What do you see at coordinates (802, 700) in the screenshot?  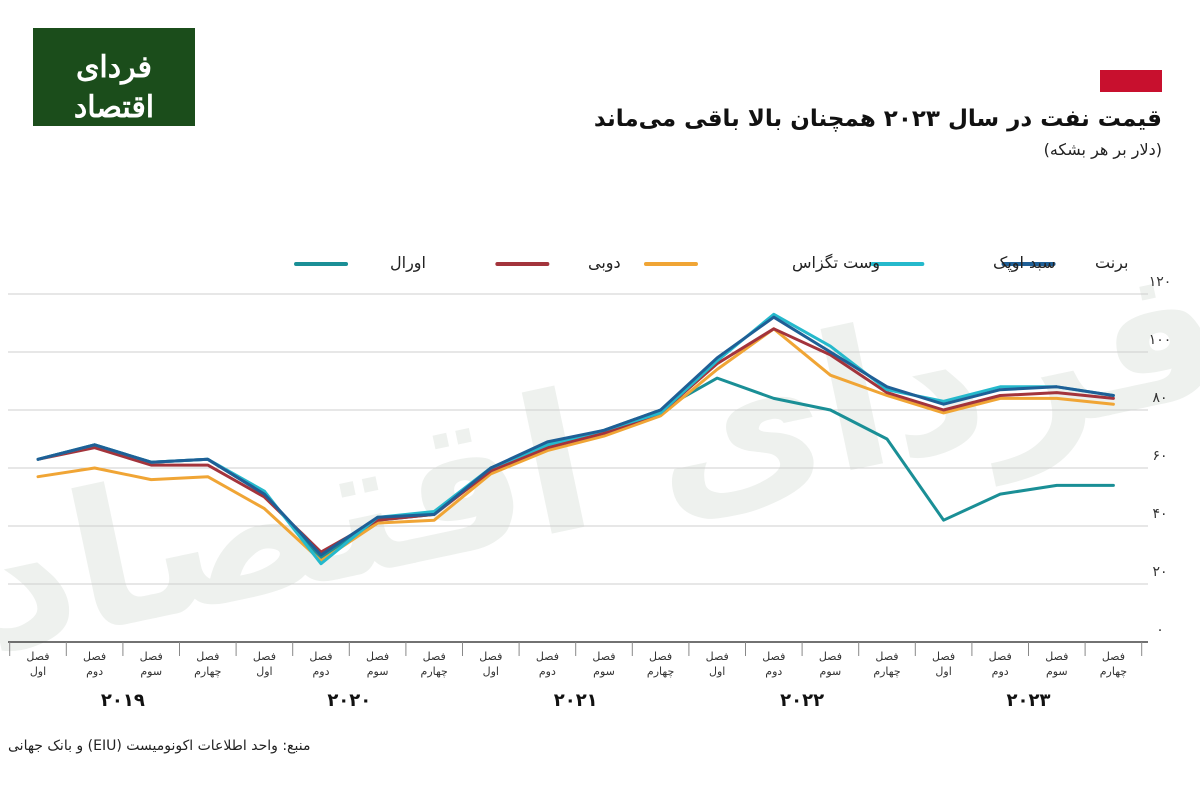 I see `year-label: ۲۰۲۲` at bounding box center [802, 700].